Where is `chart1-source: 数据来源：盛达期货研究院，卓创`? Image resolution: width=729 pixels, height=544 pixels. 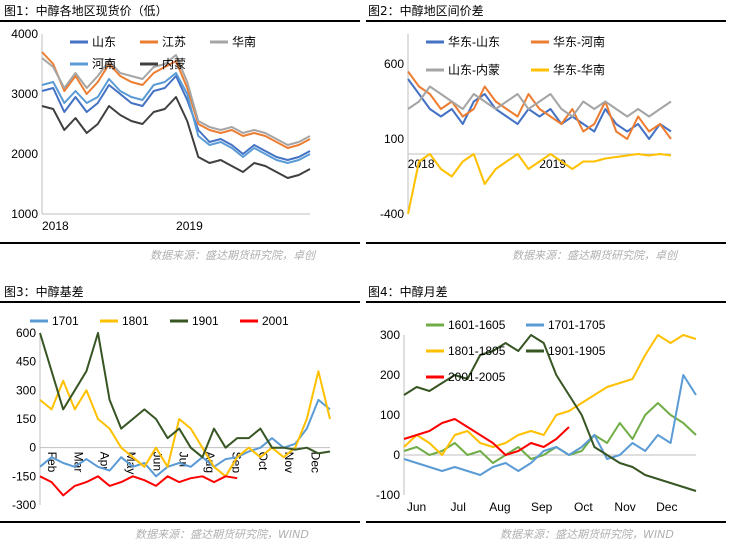 chart1-source: 数据来源：盛达期货研究院，卓创 is located at coordinates (232, 255).